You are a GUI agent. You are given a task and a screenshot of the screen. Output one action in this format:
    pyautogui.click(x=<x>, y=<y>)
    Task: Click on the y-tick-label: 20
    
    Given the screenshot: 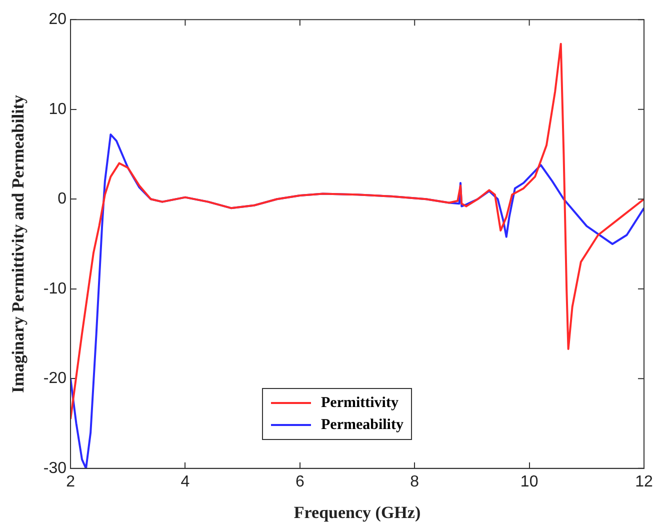 What is the action you would take?
    pyautogui.click(x=57, y=19)
    